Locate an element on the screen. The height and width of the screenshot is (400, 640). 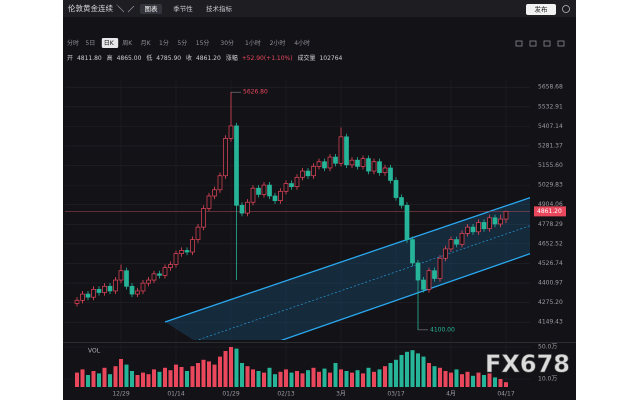
period: 月K is located at coordinates (146, 43).